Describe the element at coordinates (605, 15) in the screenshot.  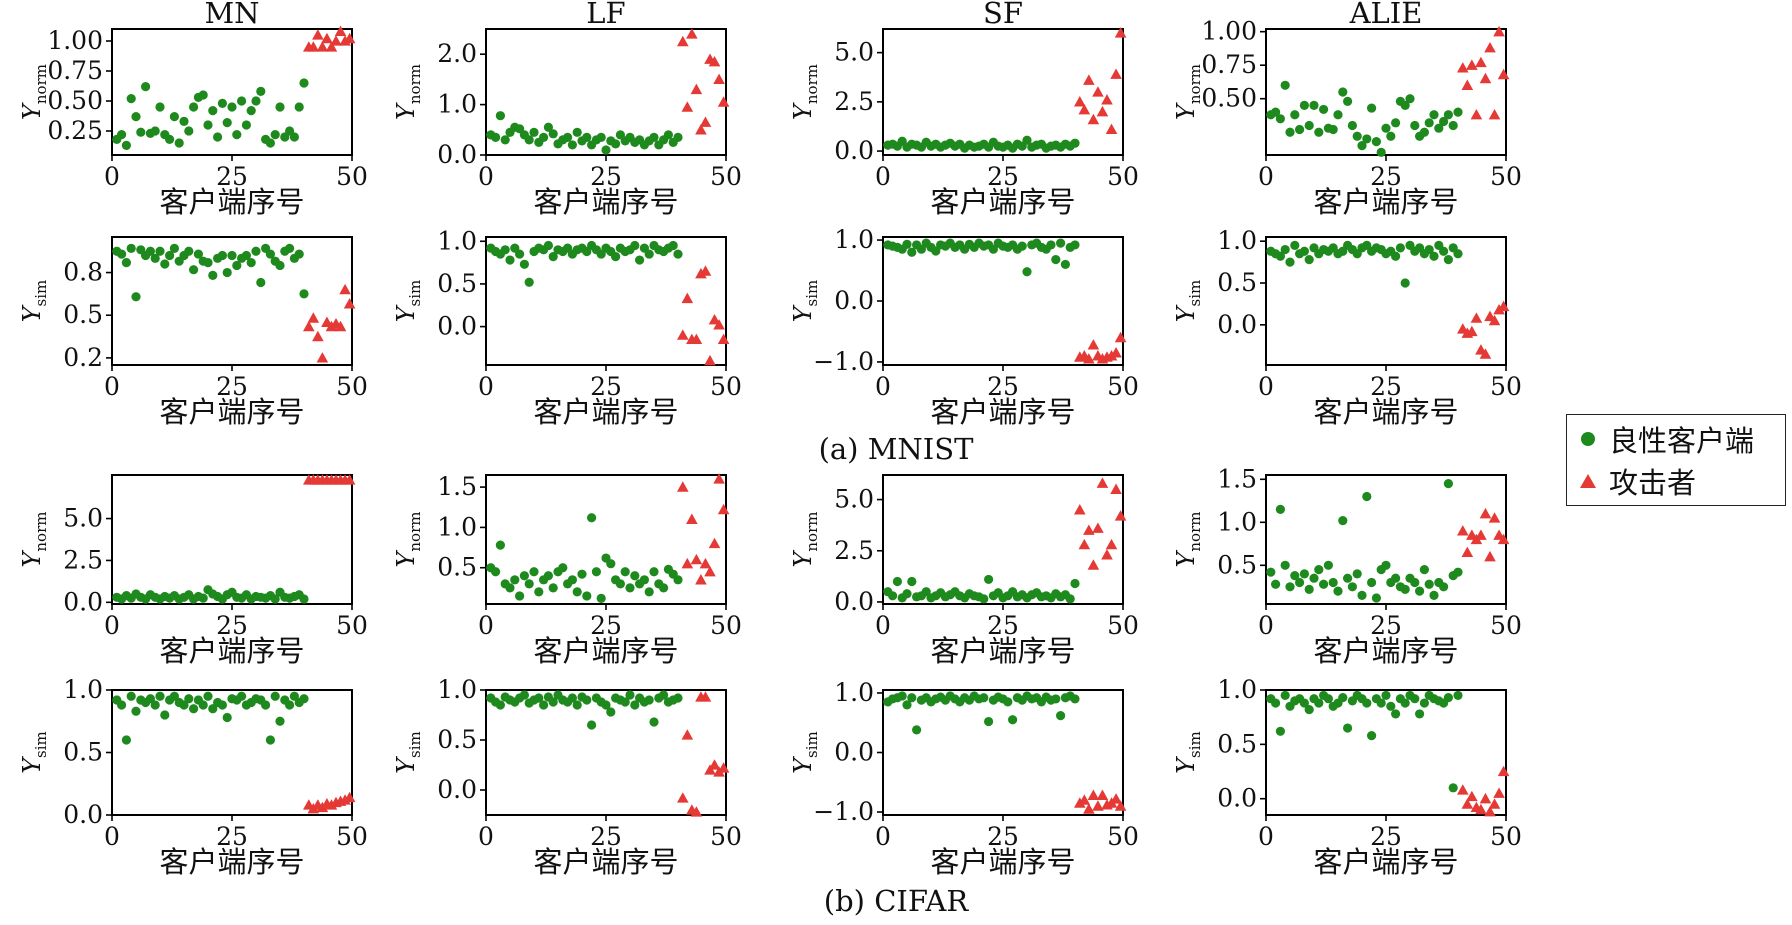
I see `chart-title: LF` at that location.